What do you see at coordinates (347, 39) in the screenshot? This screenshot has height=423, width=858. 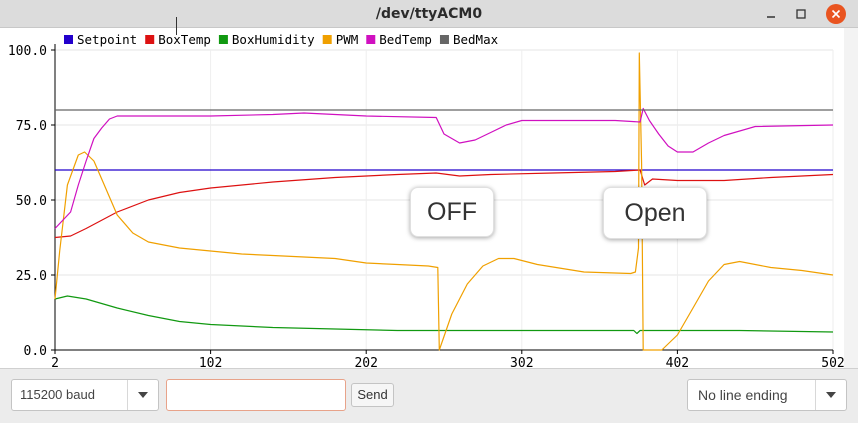 I see `legend-label-pwm: PWM` at bounding box center [347, 39].